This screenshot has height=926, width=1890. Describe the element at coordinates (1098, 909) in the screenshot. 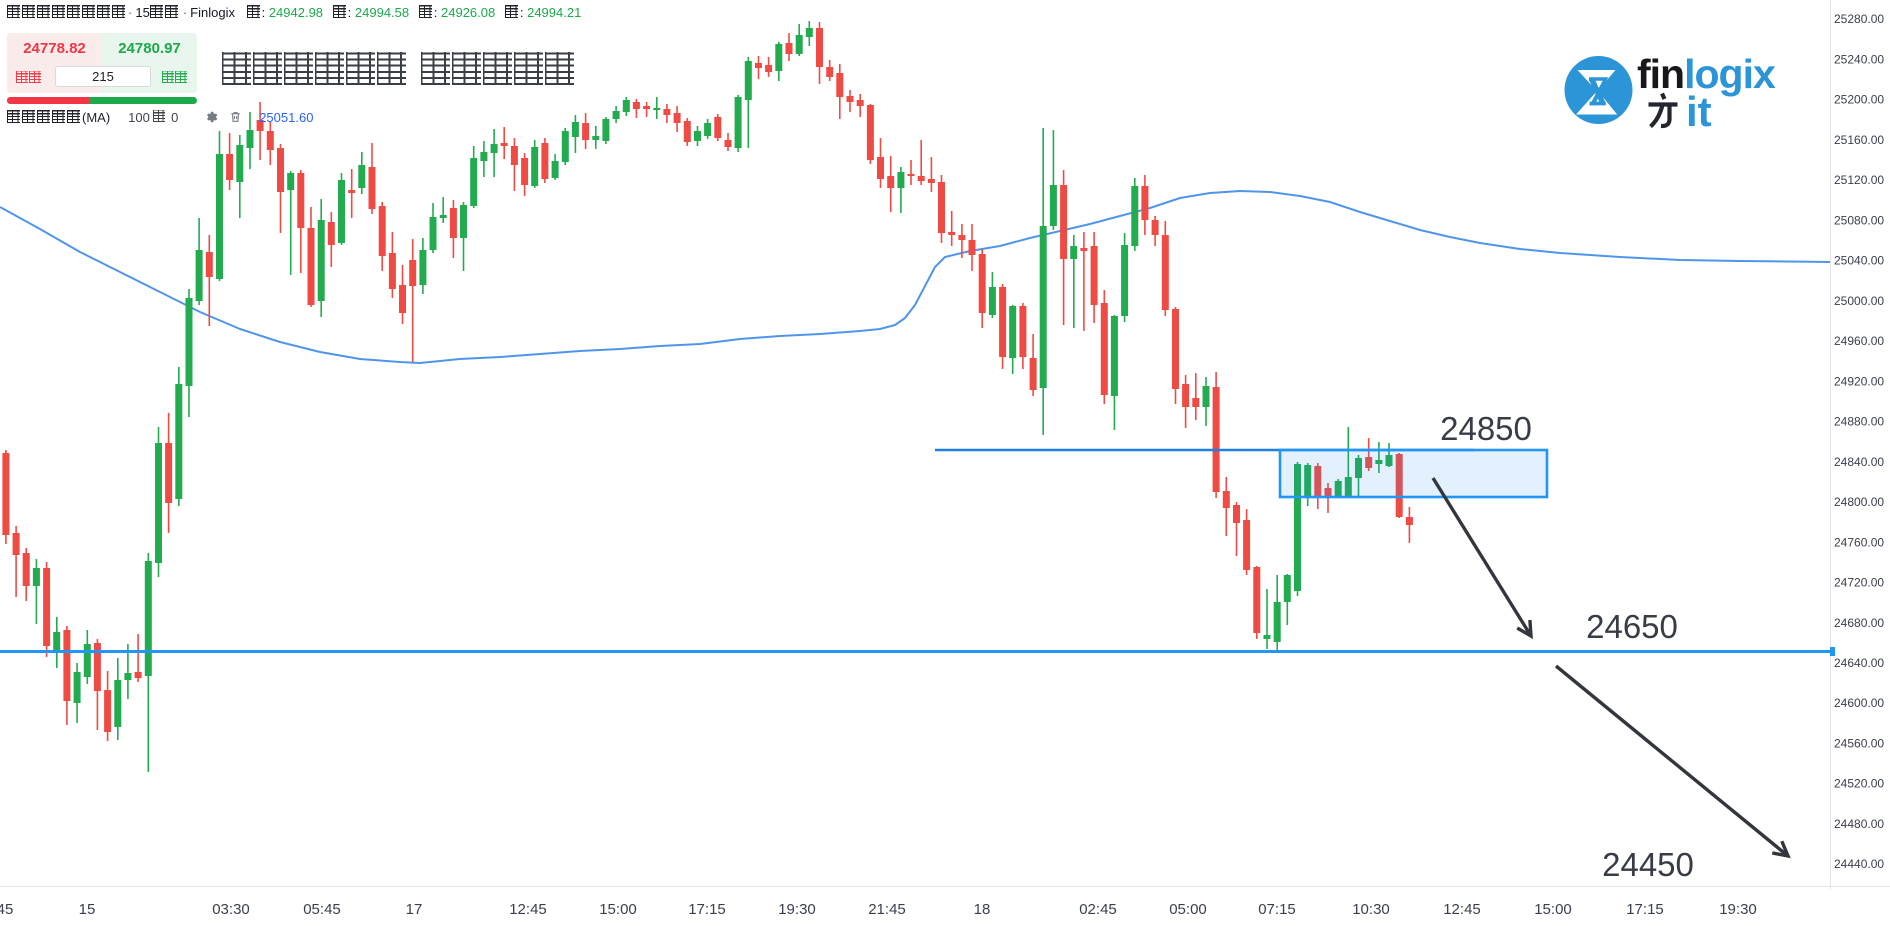

I see `svg-text: 02:45` at that location.